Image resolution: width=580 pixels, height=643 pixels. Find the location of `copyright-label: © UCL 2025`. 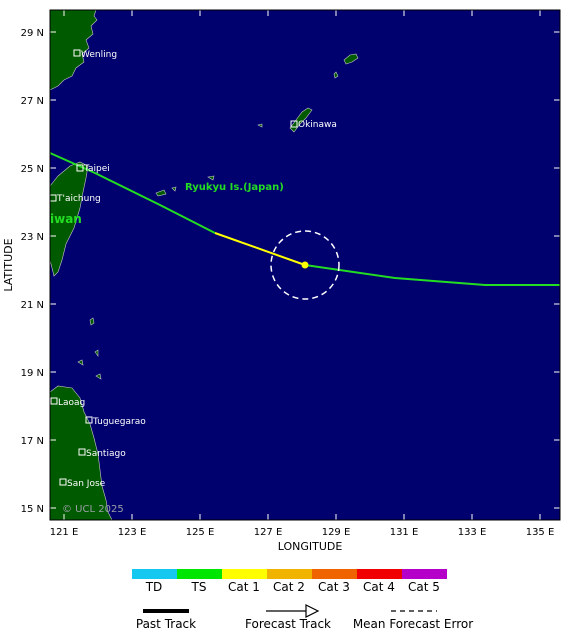

copyright-label: © UCL 2025 is located at coordinates (93, 509).